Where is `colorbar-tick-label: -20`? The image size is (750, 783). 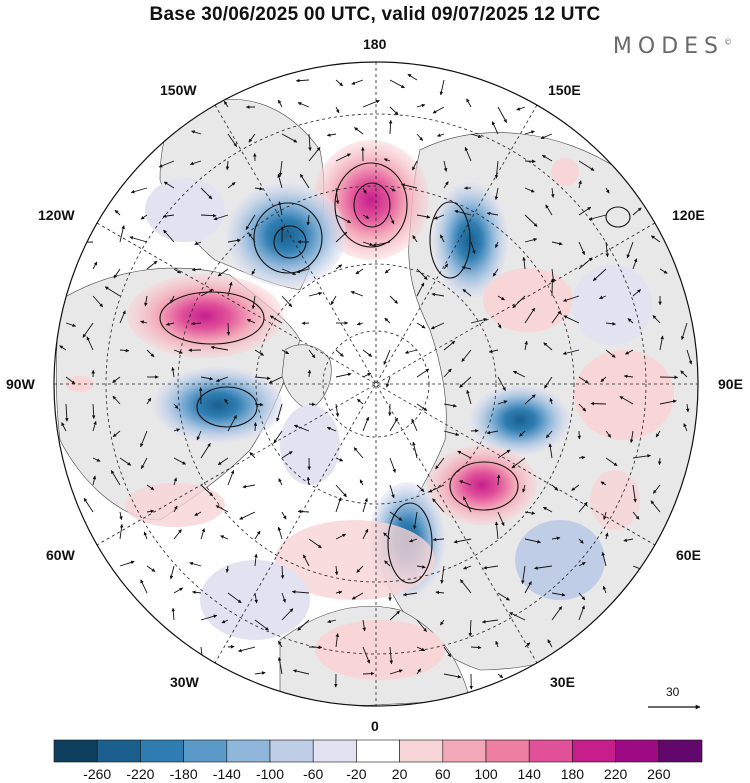 colorbar-tick-label: -20 is located at coordinates (356, 774).